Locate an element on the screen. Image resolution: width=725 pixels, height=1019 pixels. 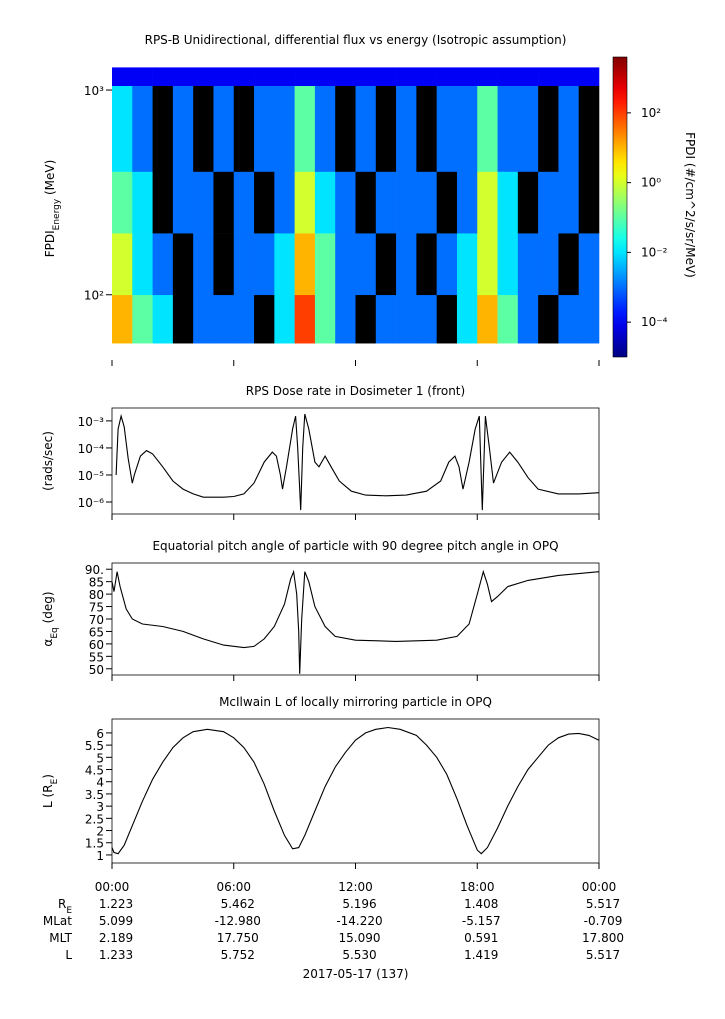
y-axis-label: (rads/sec) is located at coordinates (48, 461).